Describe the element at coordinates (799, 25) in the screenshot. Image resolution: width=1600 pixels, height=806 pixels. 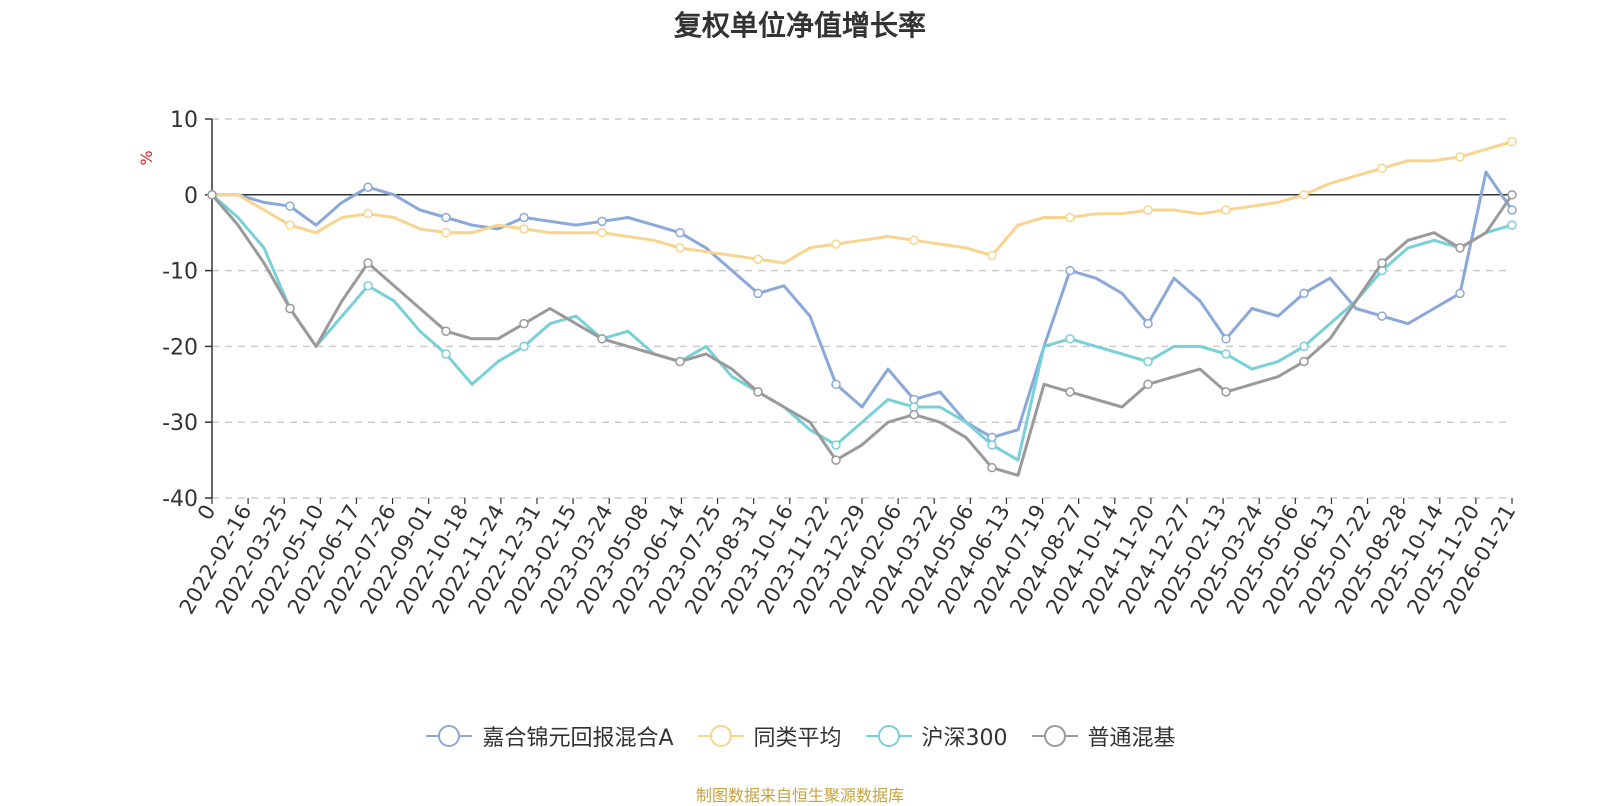
I see `chart-title: 复权单位净值增长率` at that location.